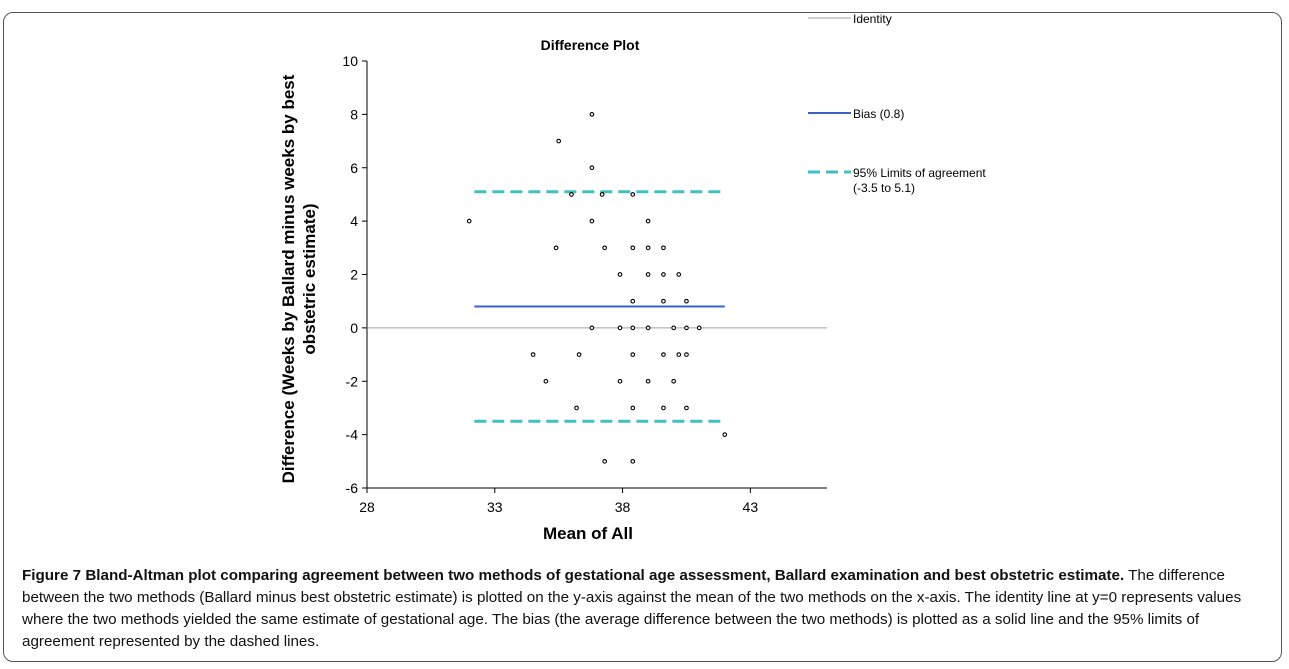 Image resolution: width=1289 pixels, height=669 pixels. I want to click on y-tick-label: -6, so click(352, 488).